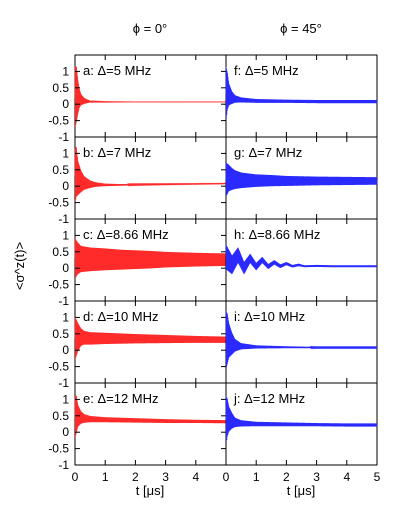 This screenshot has width=415, height=515. What do you see at coordinates (105, 477) in the screenshot?
I see `panel-e-xtick-label: 1` at bounding box center [105, 477].